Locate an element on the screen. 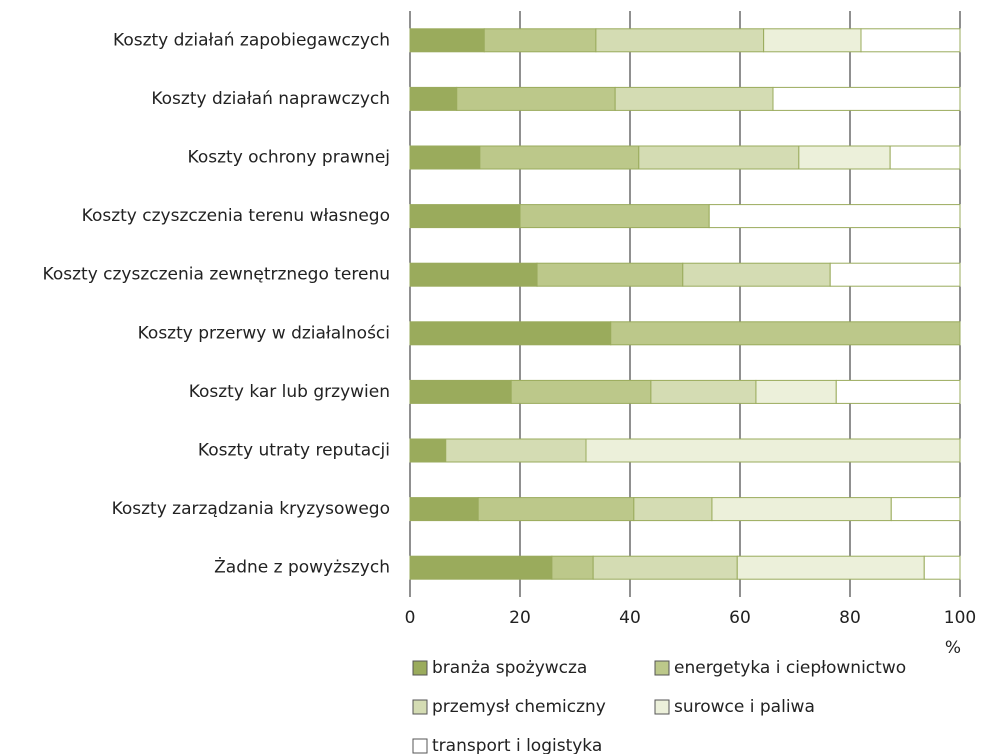 Image resolution: width=986 pixels, height=754 pixels. x-tick-label: 100 is located at coordinates (960, 618).